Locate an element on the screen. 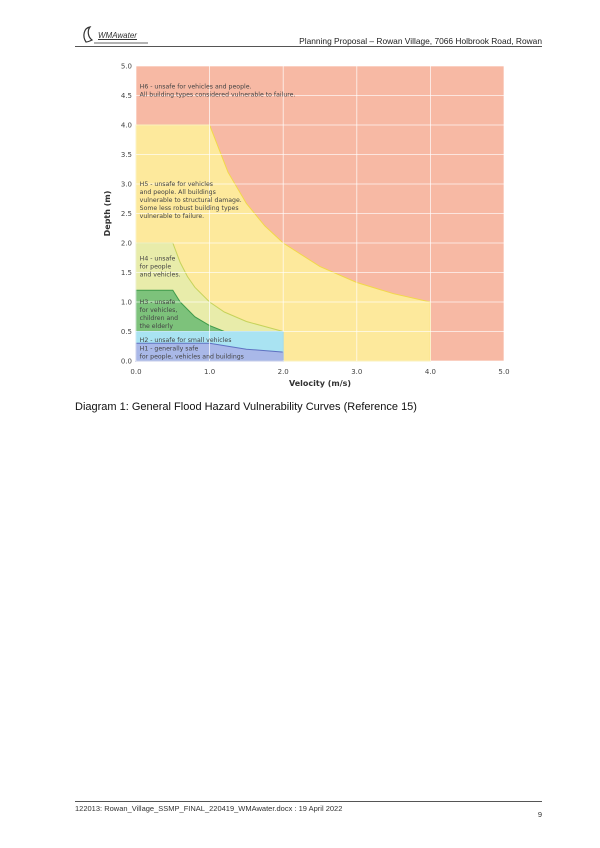 The image size is (600, 848). zone-h5-label: vulnerable to failure. is located at coordinates (172, 216).